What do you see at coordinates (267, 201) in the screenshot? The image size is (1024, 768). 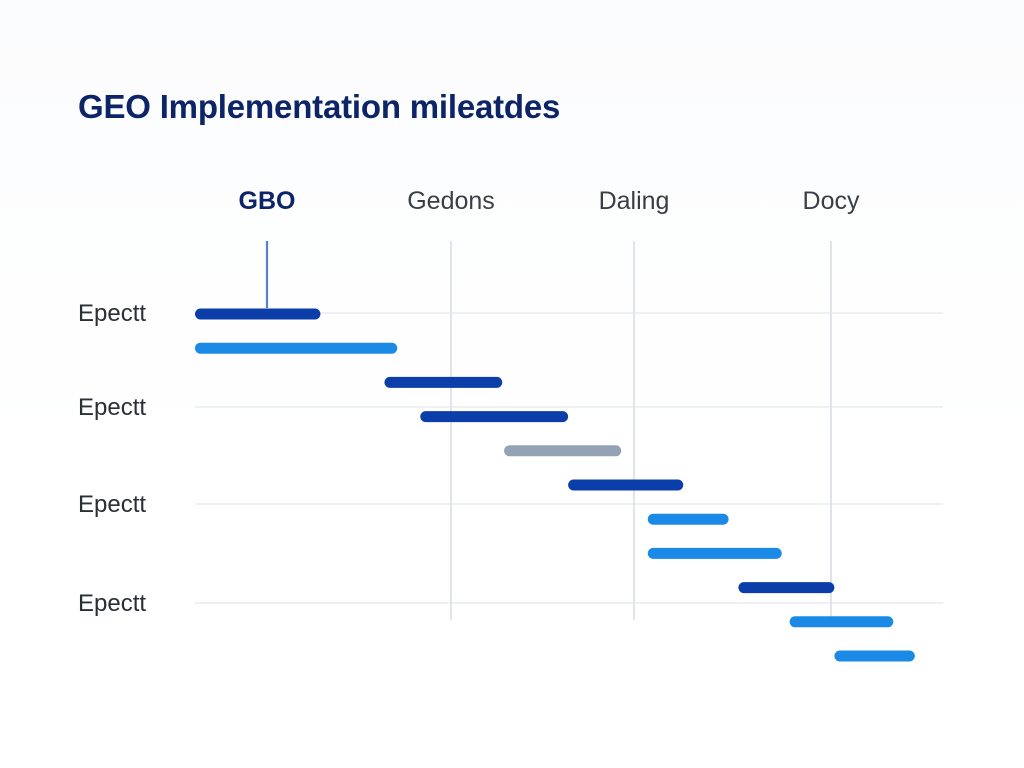 I see `phase-label: GBO` at bounding box center [267, 201].